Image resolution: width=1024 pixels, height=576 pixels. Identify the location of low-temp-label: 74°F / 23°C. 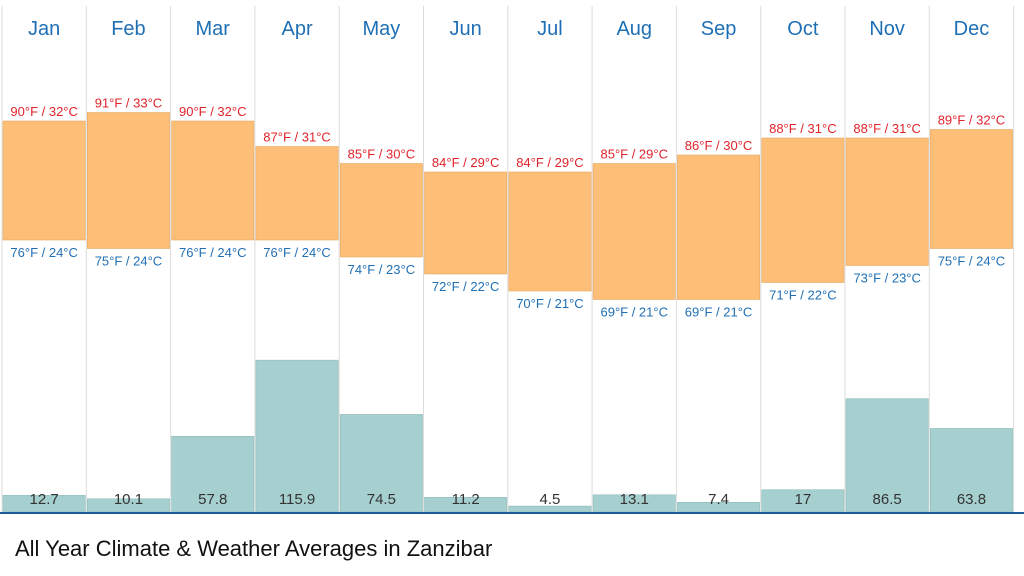
(381, 269).